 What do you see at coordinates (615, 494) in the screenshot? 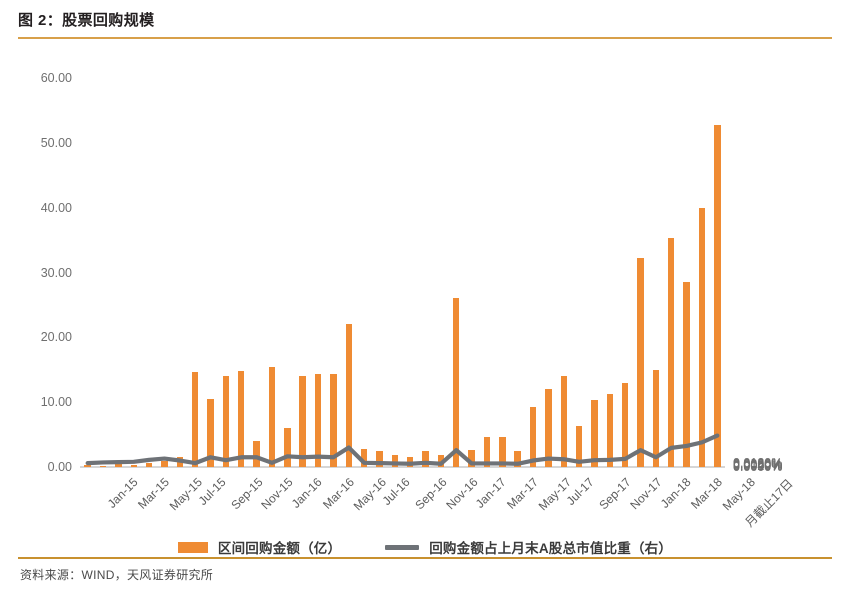
I see `x-axis-tick: Sep-17` at bounding box center [615, 494].